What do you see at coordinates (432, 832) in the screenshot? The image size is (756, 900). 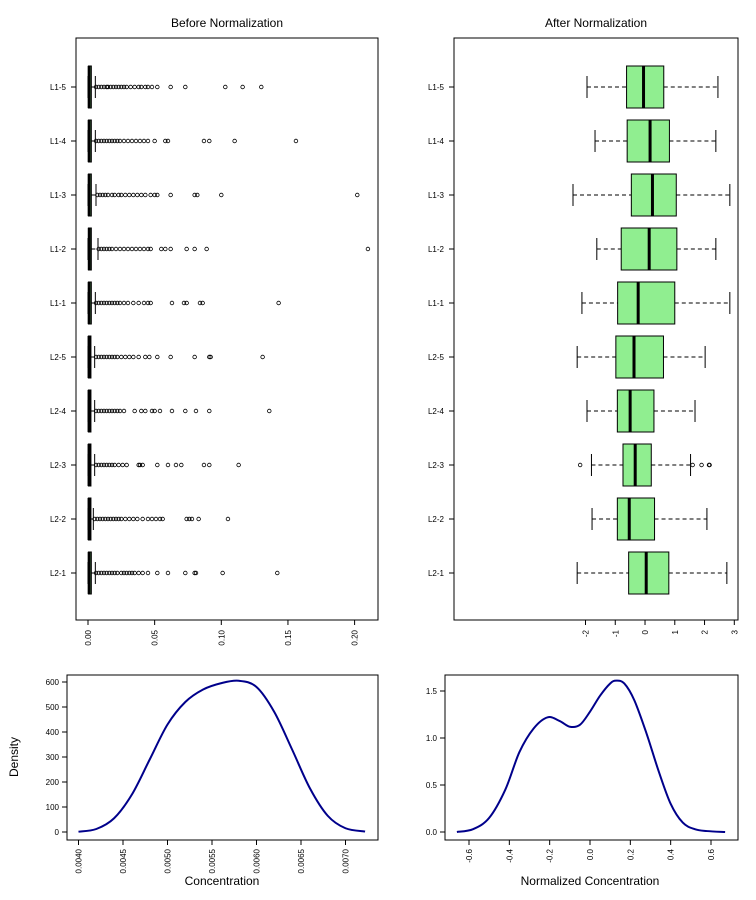 I see `y-tick-label: 0.0` at bounding box center [432, 832].